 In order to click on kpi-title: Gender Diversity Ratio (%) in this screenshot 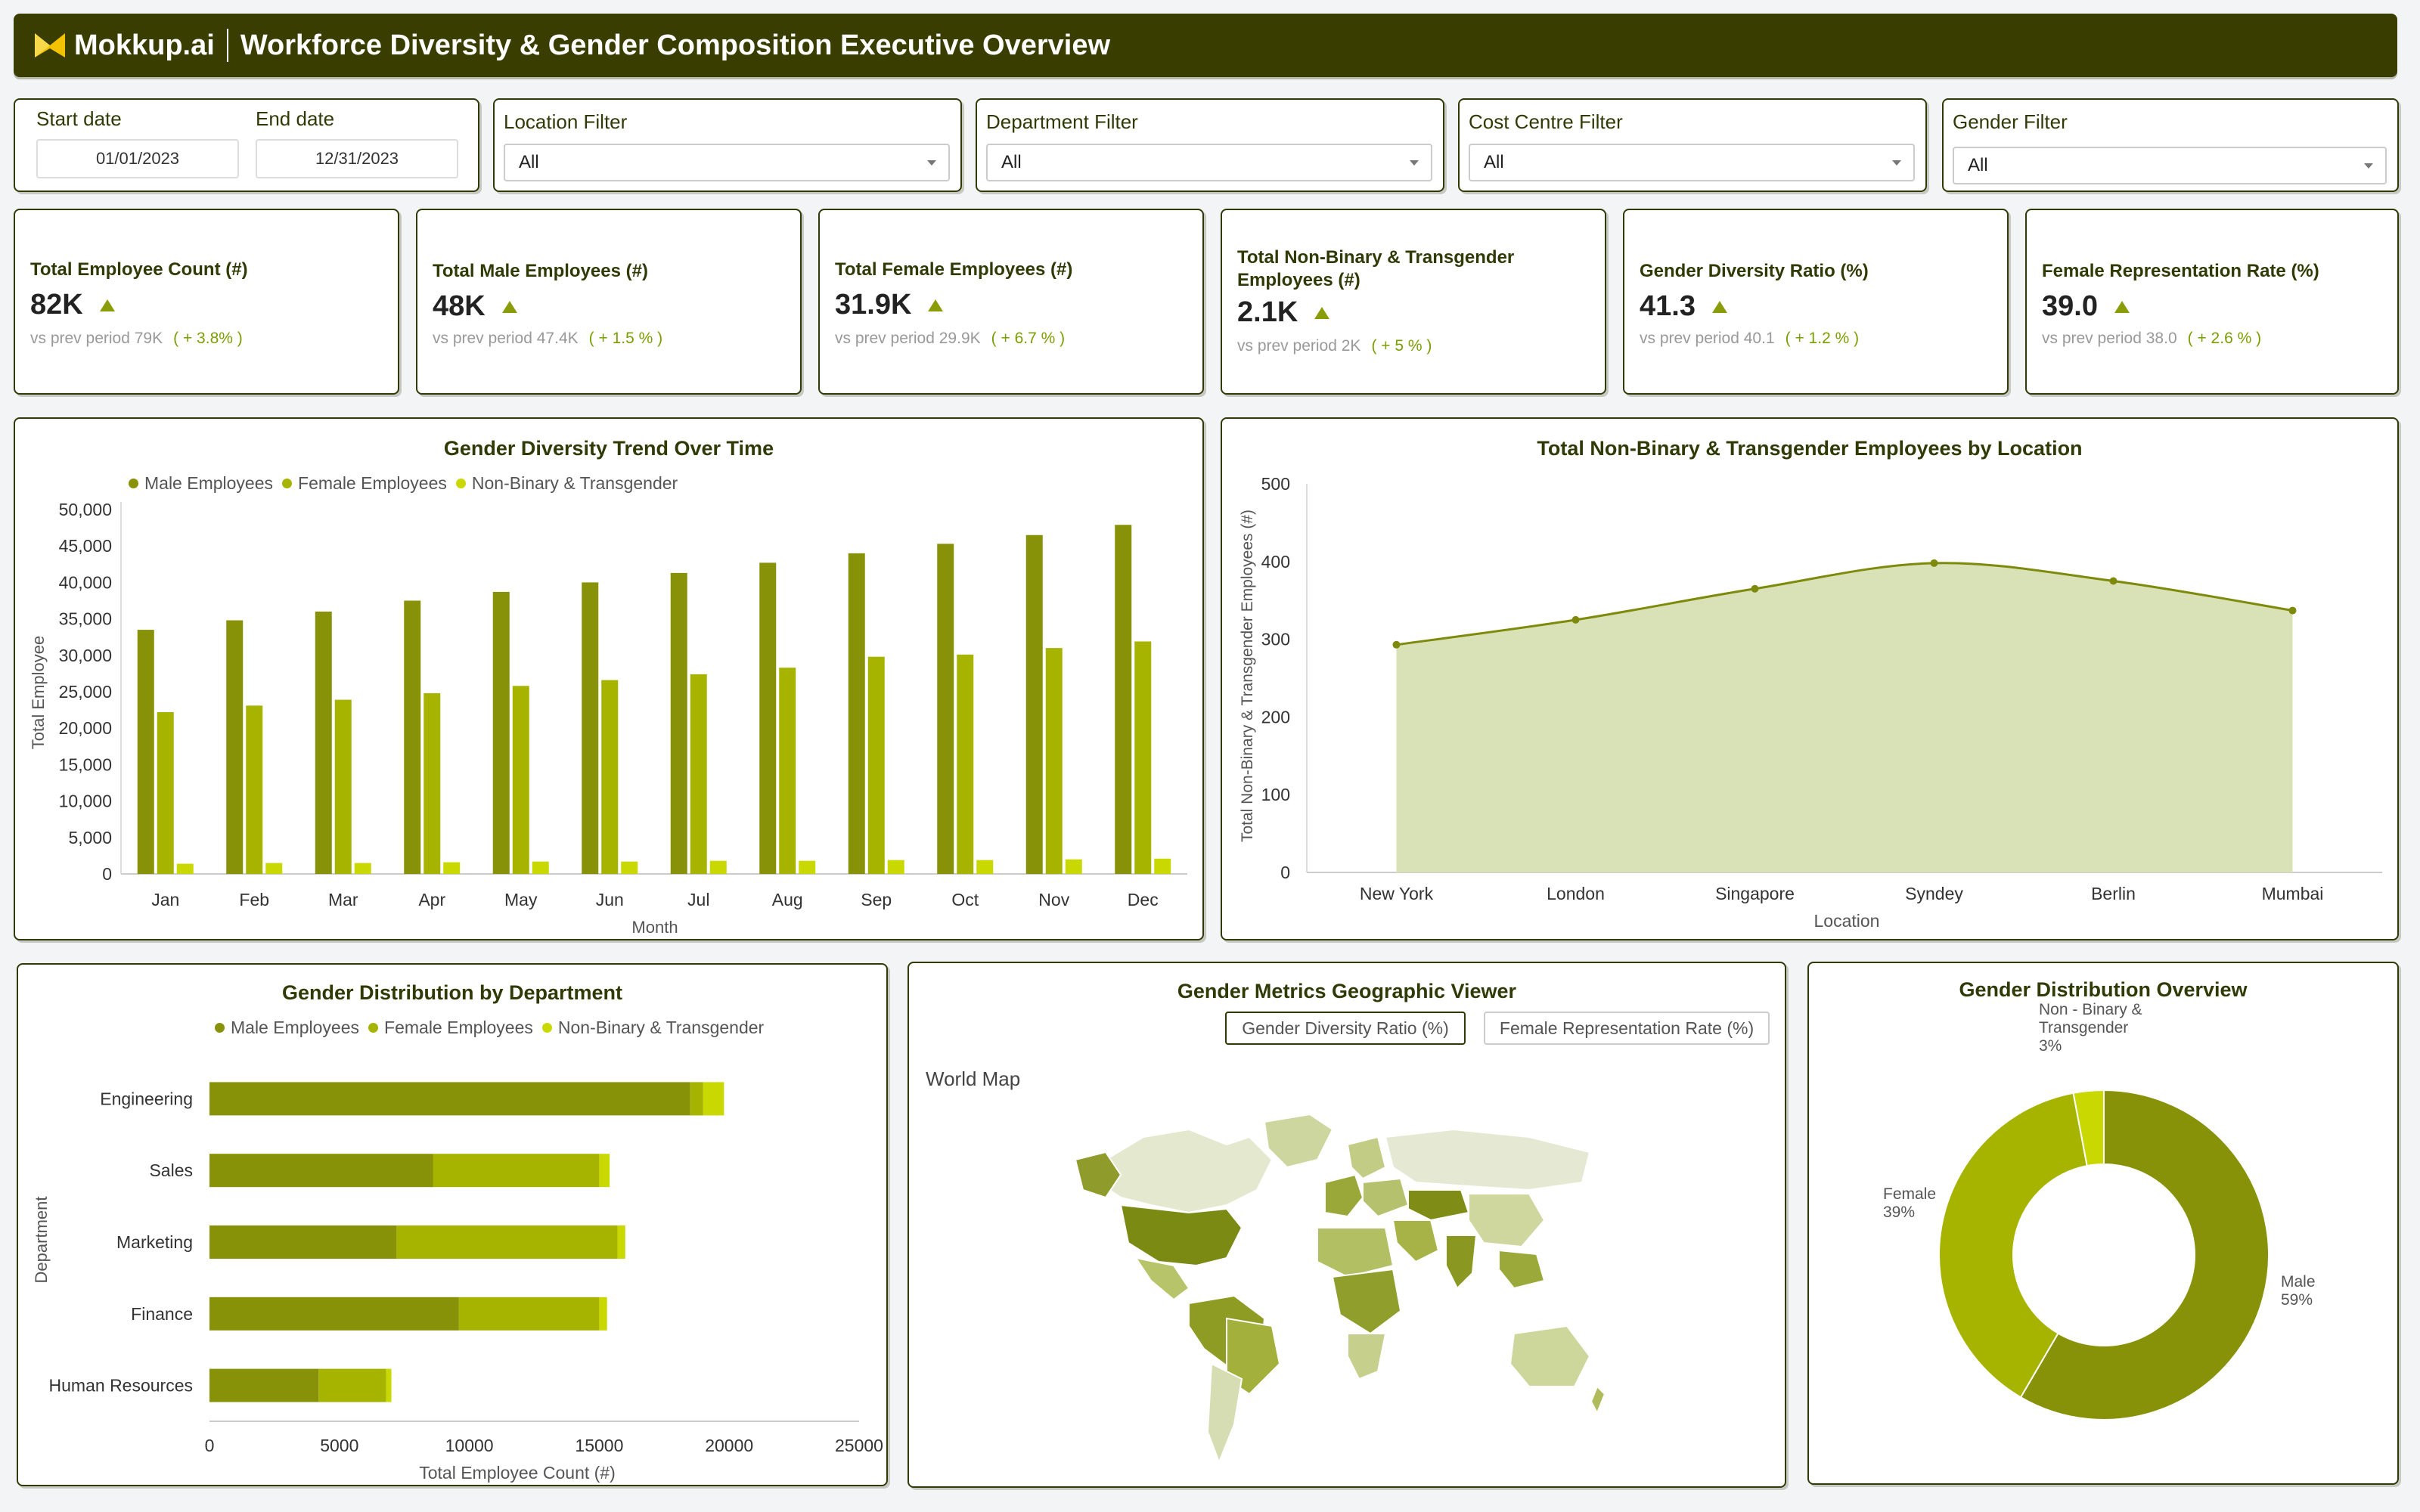, I will do `click(1754, 271)`.